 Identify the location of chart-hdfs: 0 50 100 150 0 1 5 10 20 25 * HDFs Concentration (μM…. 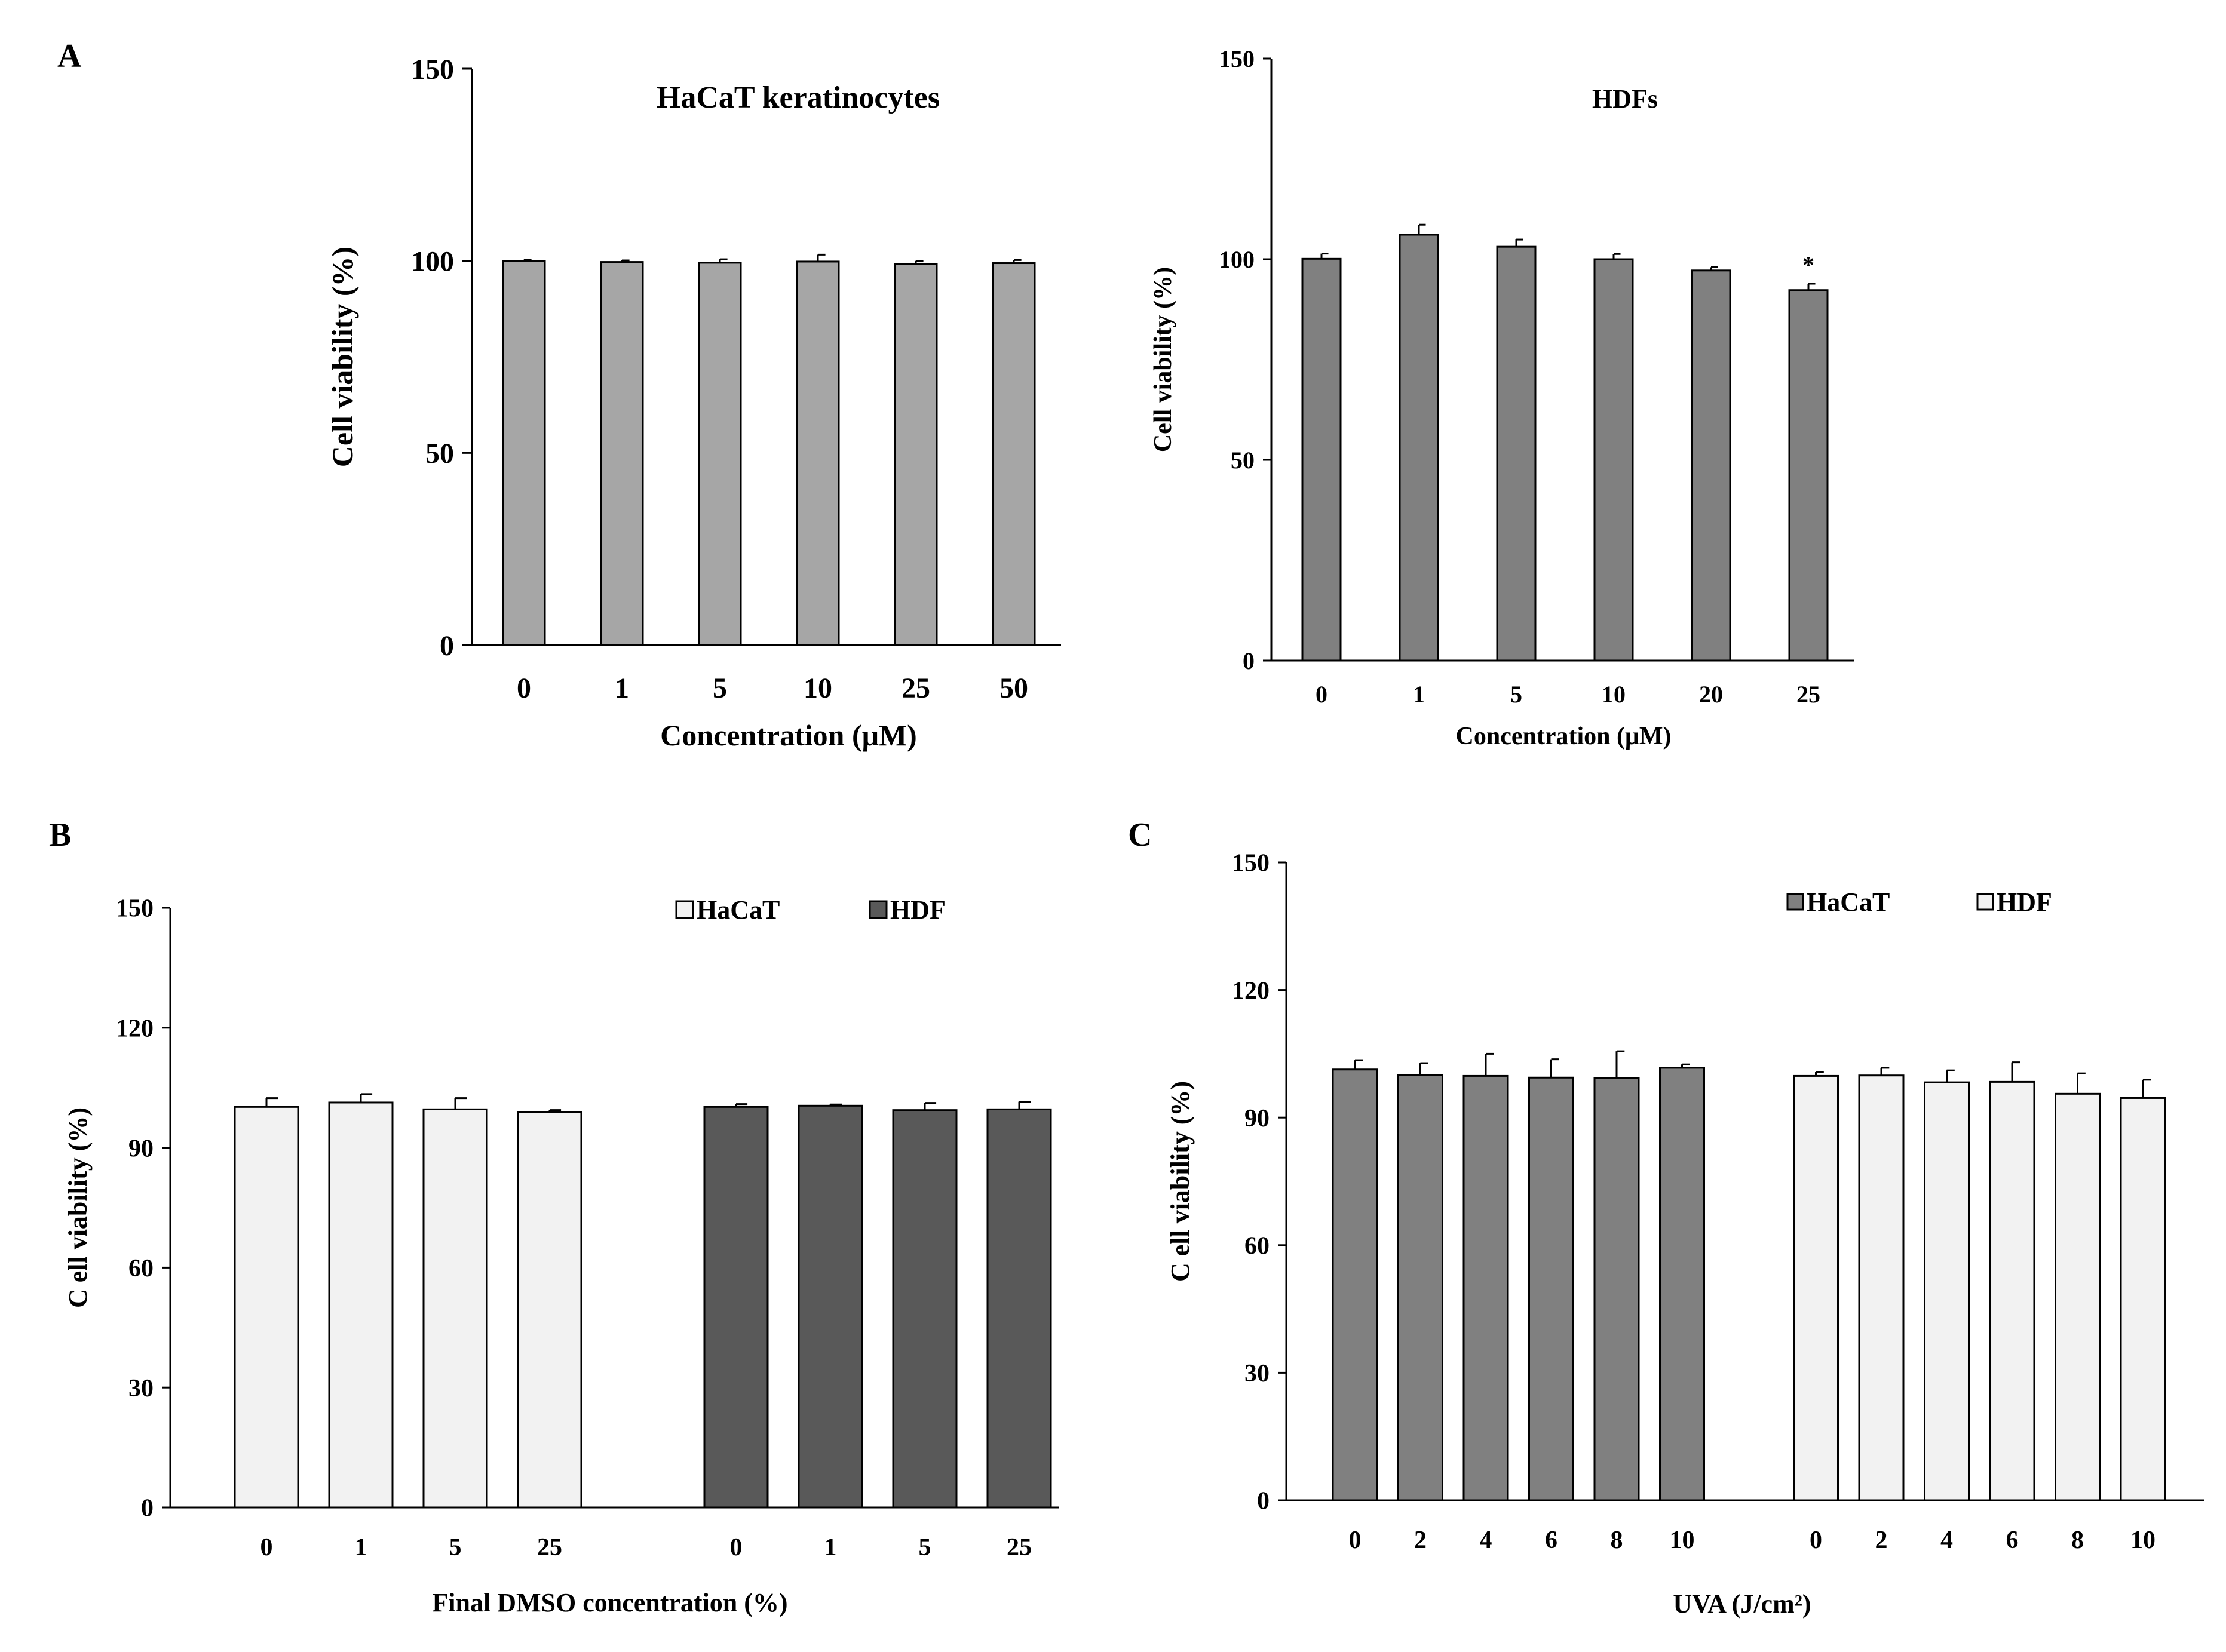
(1501, 397).